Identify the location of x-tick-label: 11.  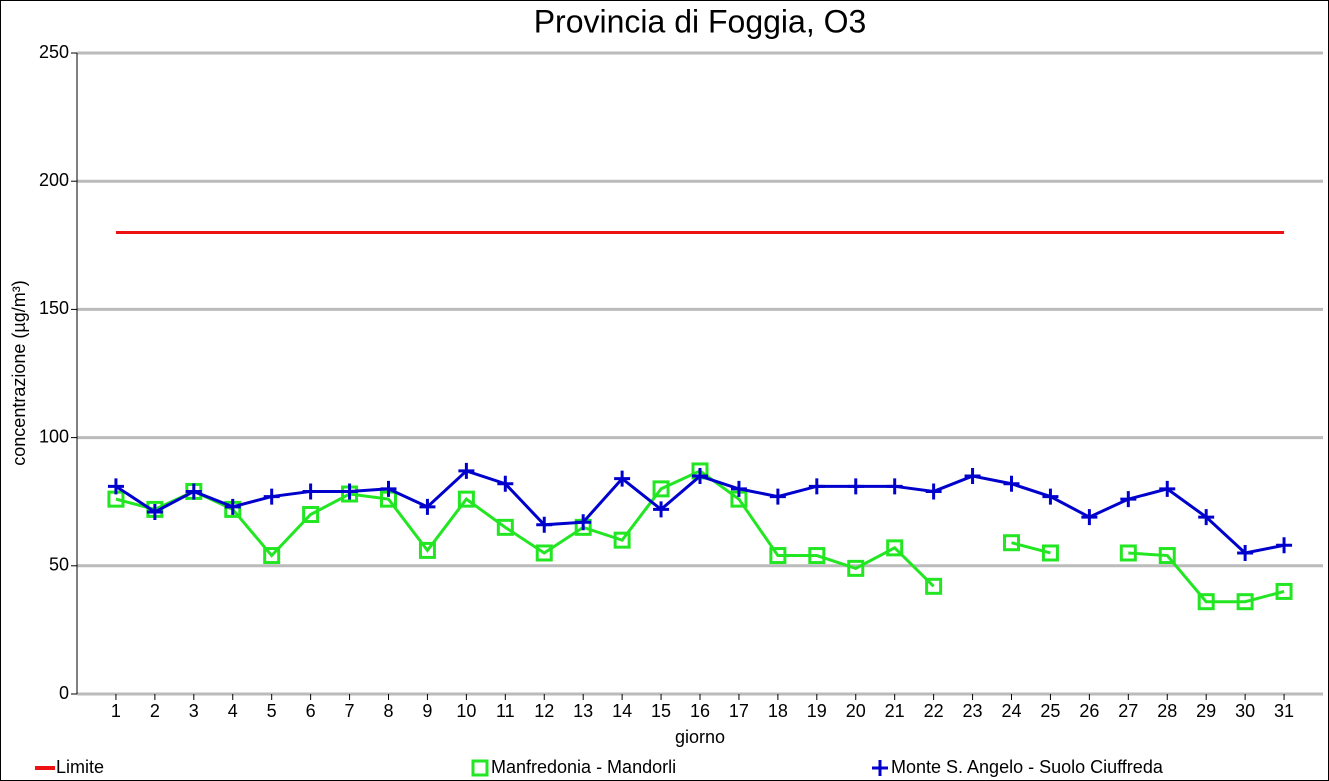
(505, 711).